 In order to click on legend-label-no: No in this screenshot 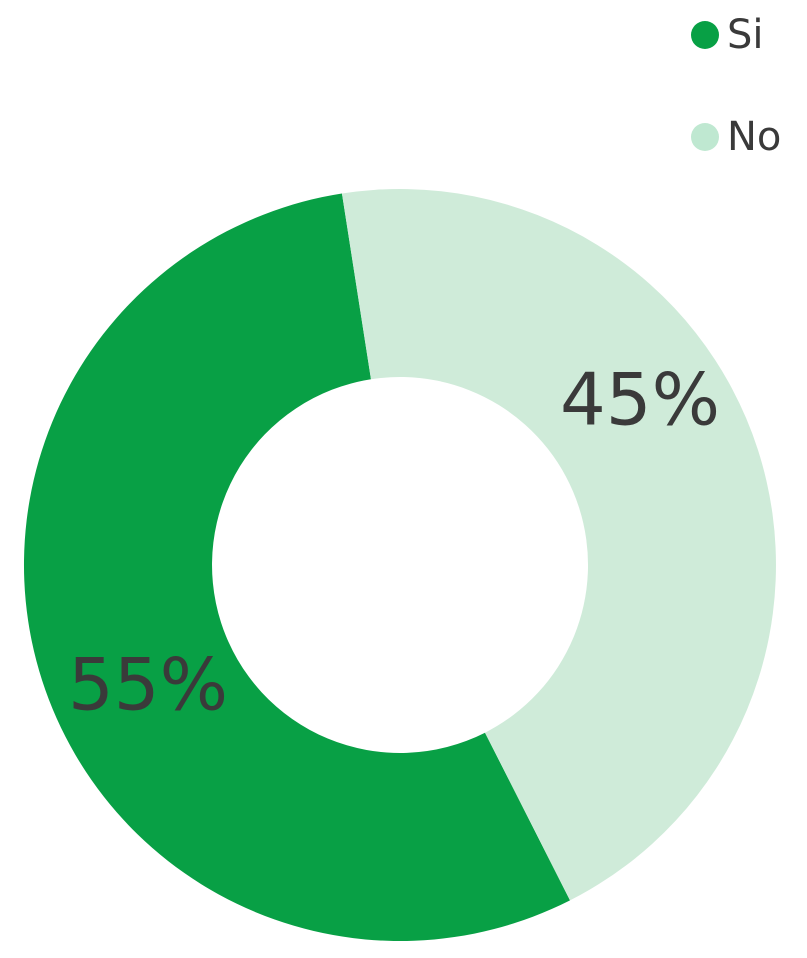, I will do `click(754, 137)`.